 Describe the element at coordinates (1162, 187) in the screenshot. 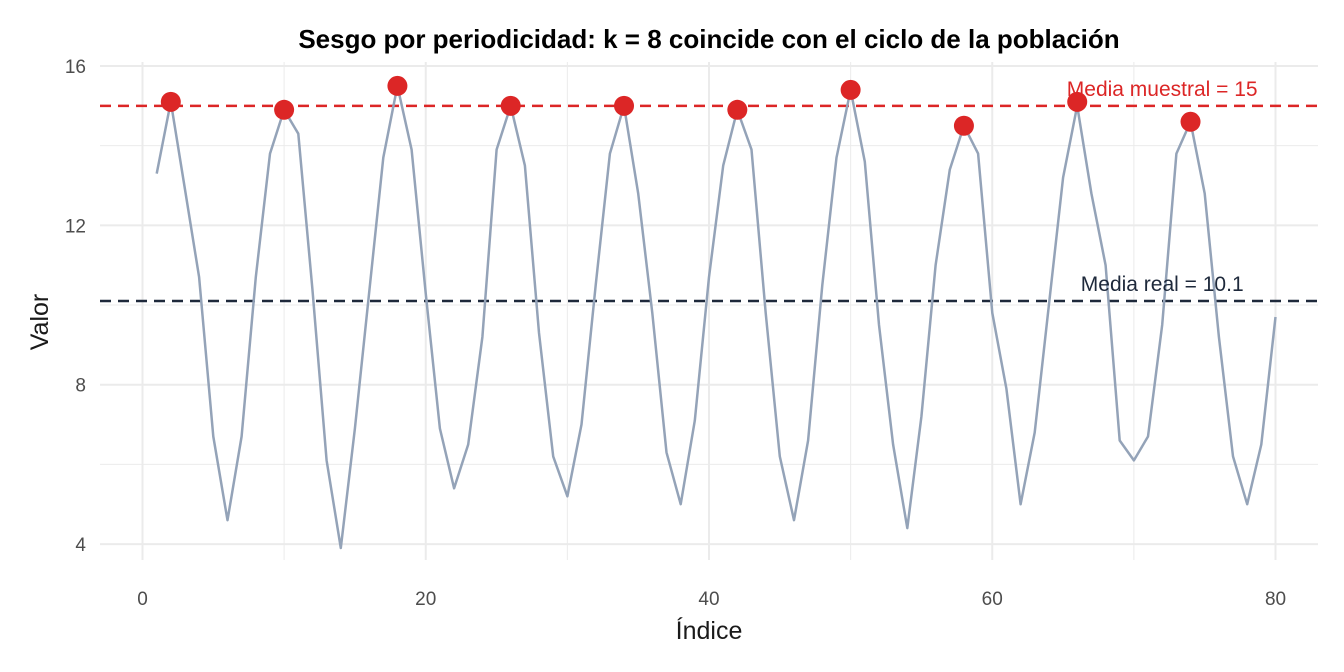

I see `reference-labels: Media muestral = 15 Media real = 10.1` at that location.